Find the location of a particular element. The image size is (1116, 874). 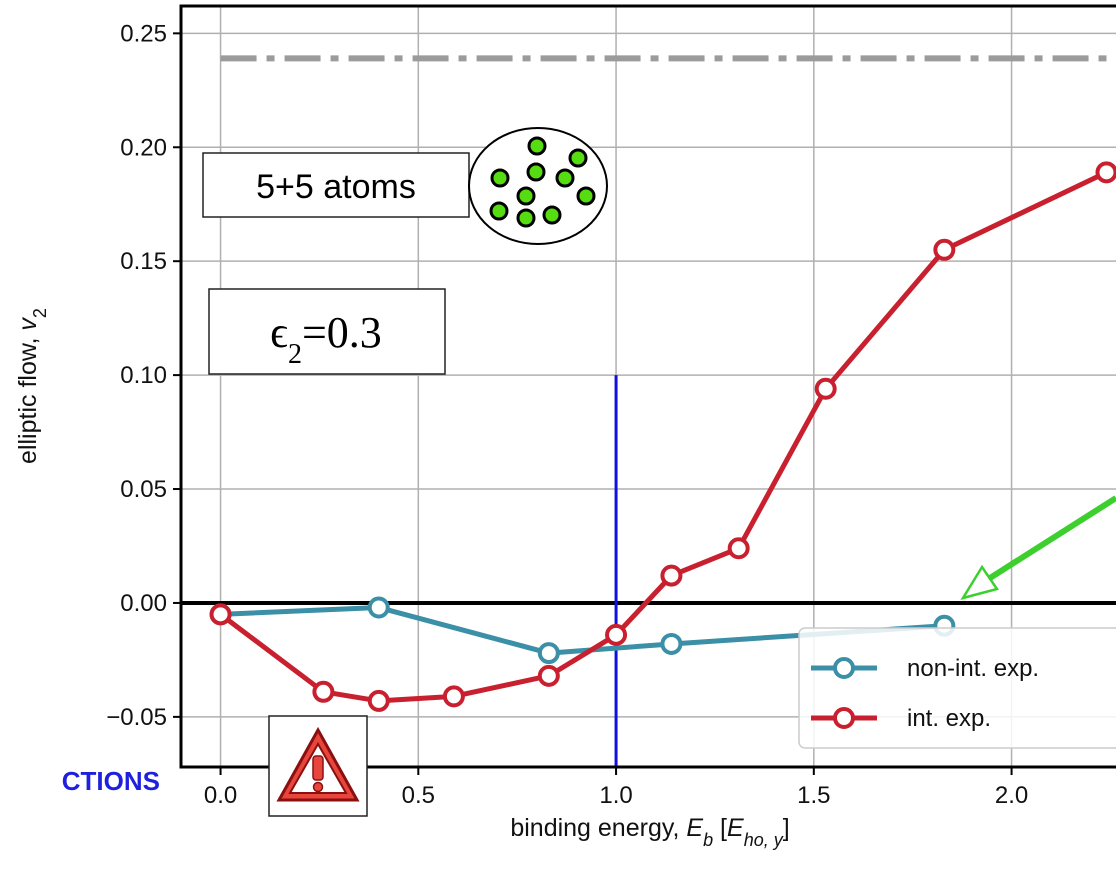

atoms-label: 5+5 atoms is located at coordinates (336, 187).